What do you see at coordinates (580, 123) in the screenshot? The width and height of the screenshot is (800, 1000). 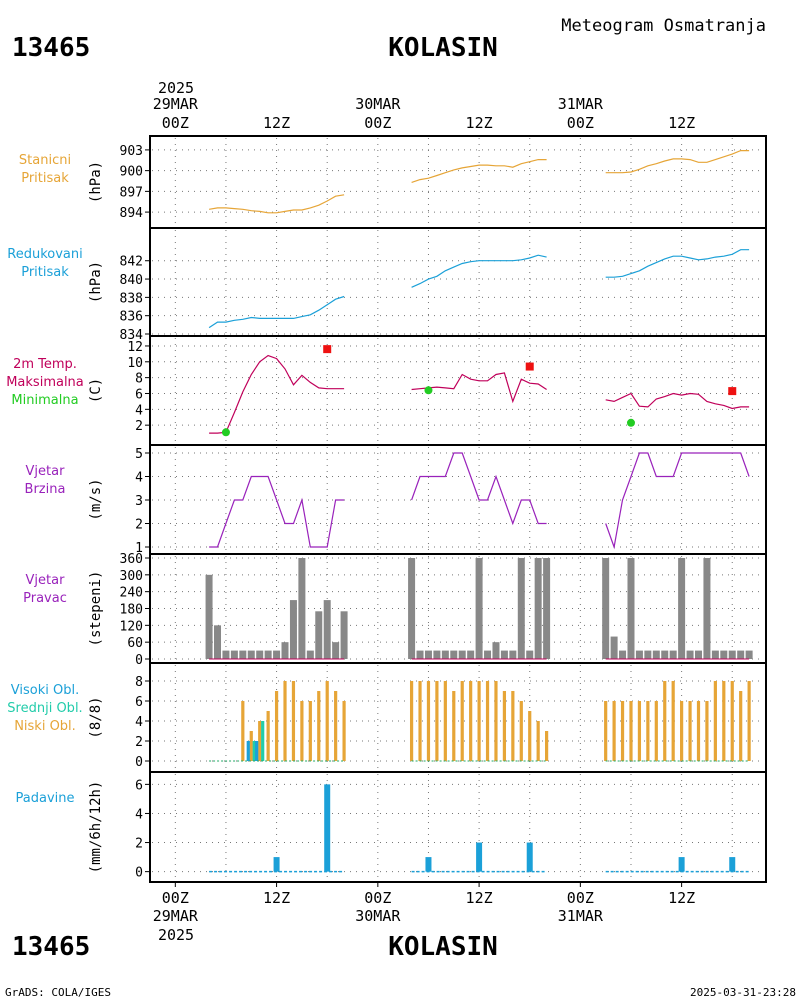 I see `top-hour-label: 00Z` at bounding box center [580, 123].